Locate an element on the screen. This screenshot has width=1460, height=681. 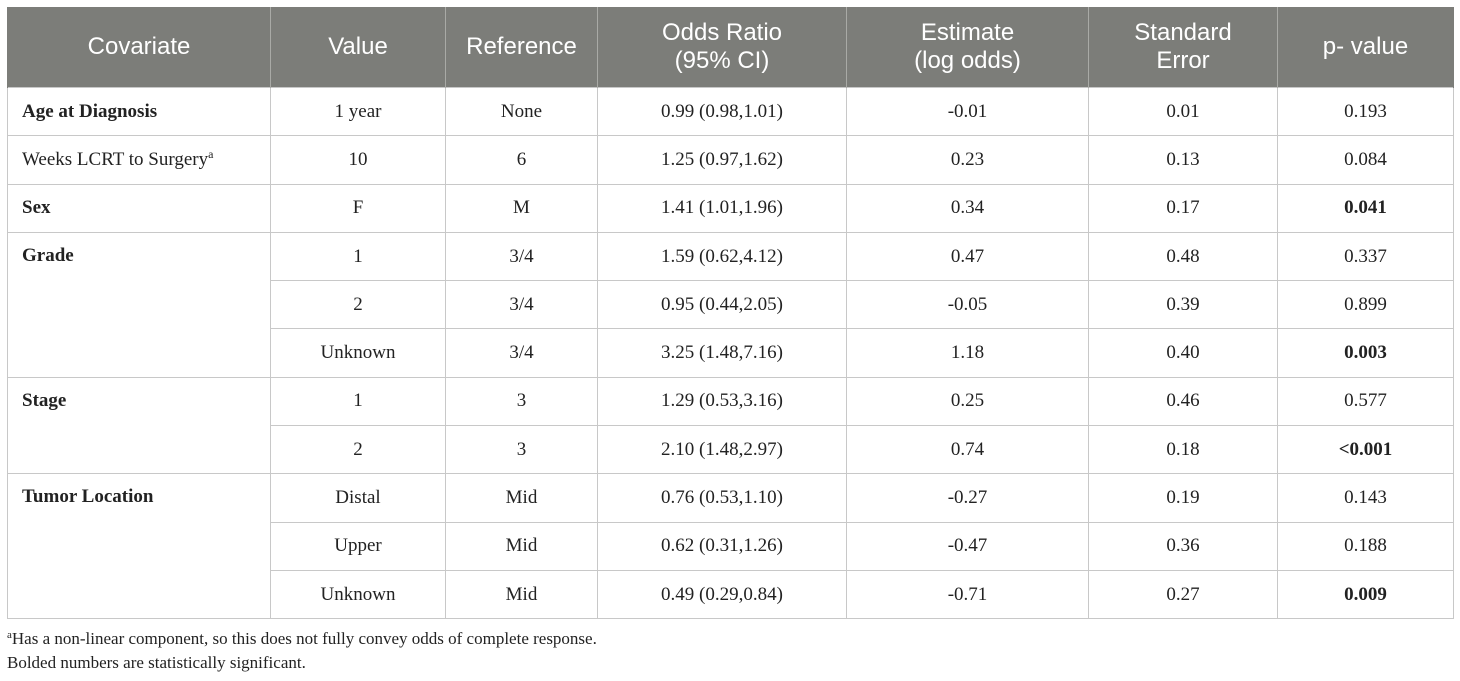
header-odds-ratio: Odds Ratio (95% CI) is located at coordinates (722, 47).